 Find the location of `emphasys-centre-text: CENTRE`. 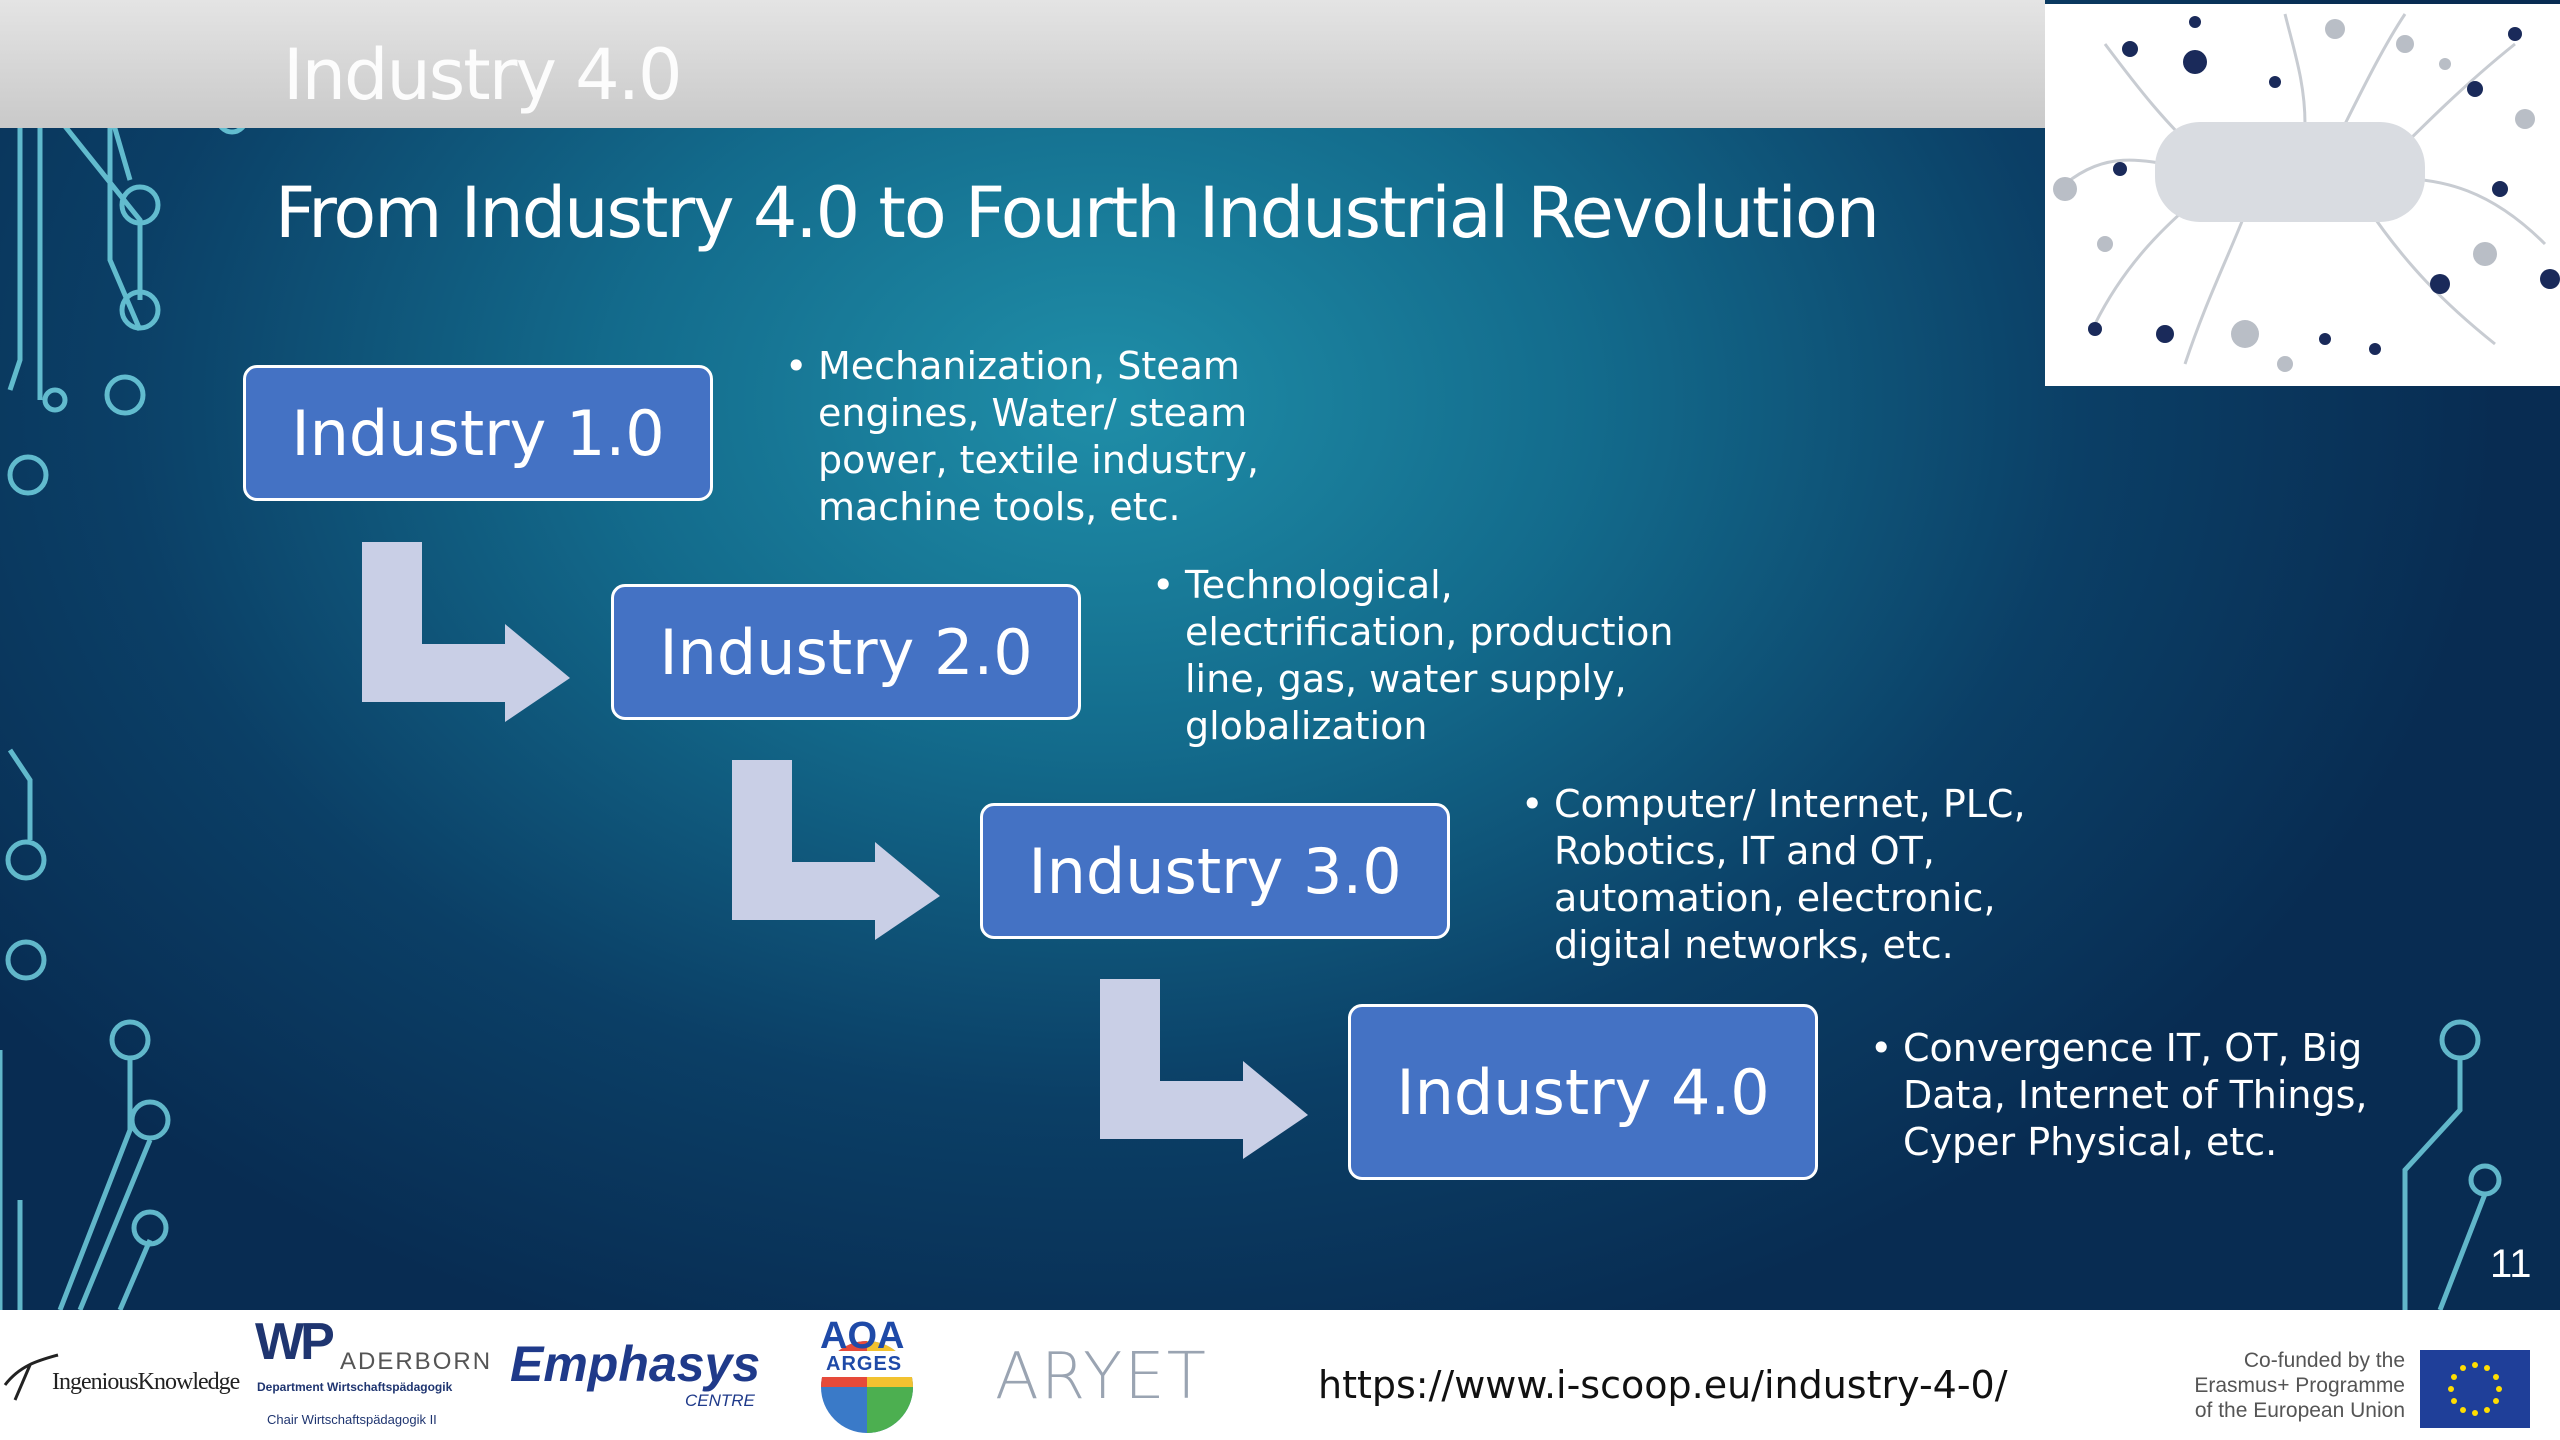

emphasys-centre-text: CENTRE is located at coordinates (720, 1400).